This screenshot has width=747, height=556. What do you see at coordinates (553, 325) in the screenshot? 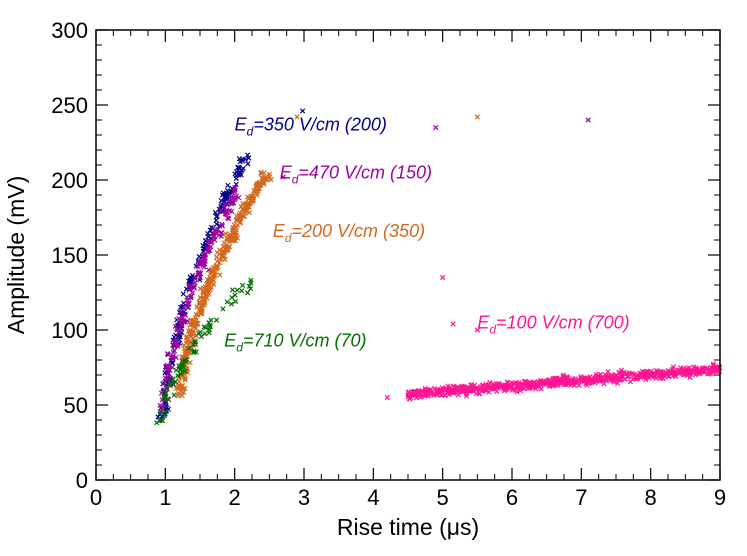
I see `series-label: Ed=100 V/cm (700)` at bounding box center [553, 325].